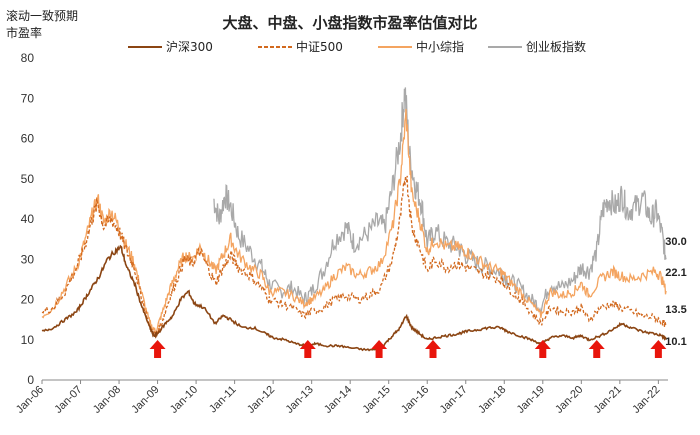 Image resolution: width=700 pixels, height=435 pixels. I want to click on x-tick-label: Jan-07, so click(68, 400).